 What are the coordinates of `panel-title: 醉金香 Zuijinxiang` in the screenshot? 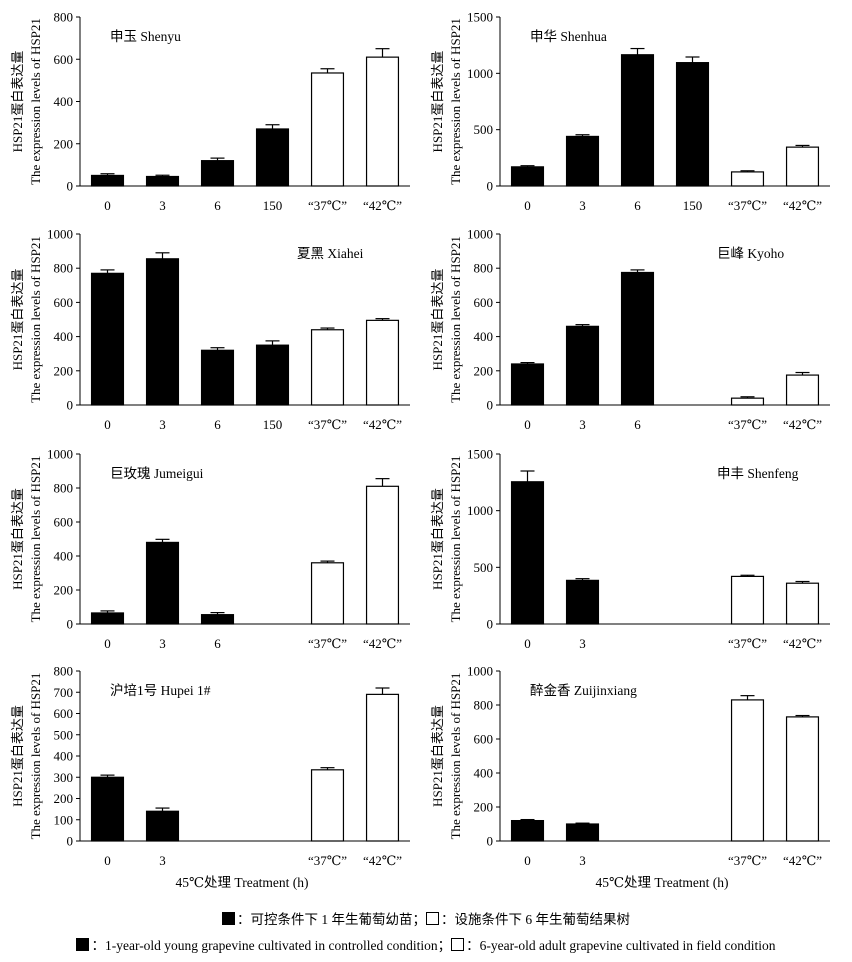 It's located at (583, 690).